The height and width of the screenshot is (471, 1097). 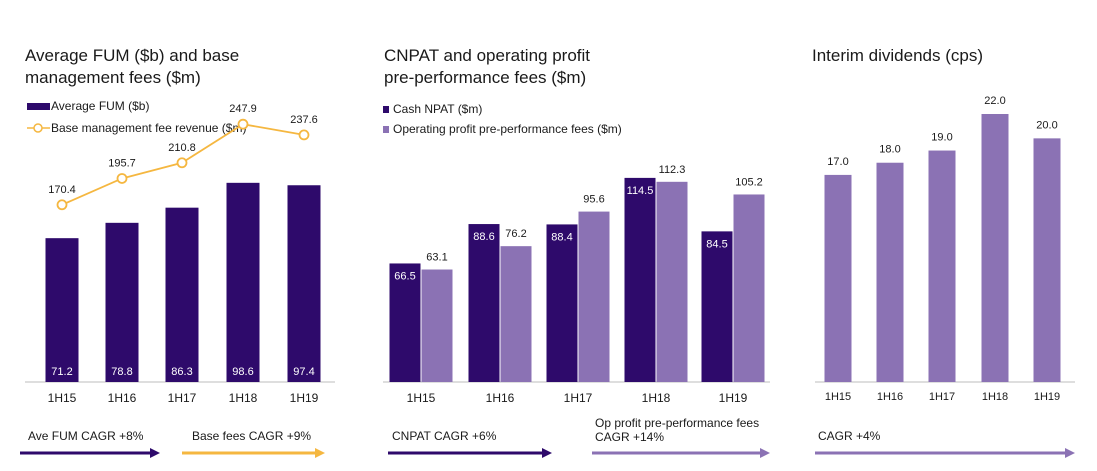 I want to click on legend-swatch-fum, so click(x=38, y=106).